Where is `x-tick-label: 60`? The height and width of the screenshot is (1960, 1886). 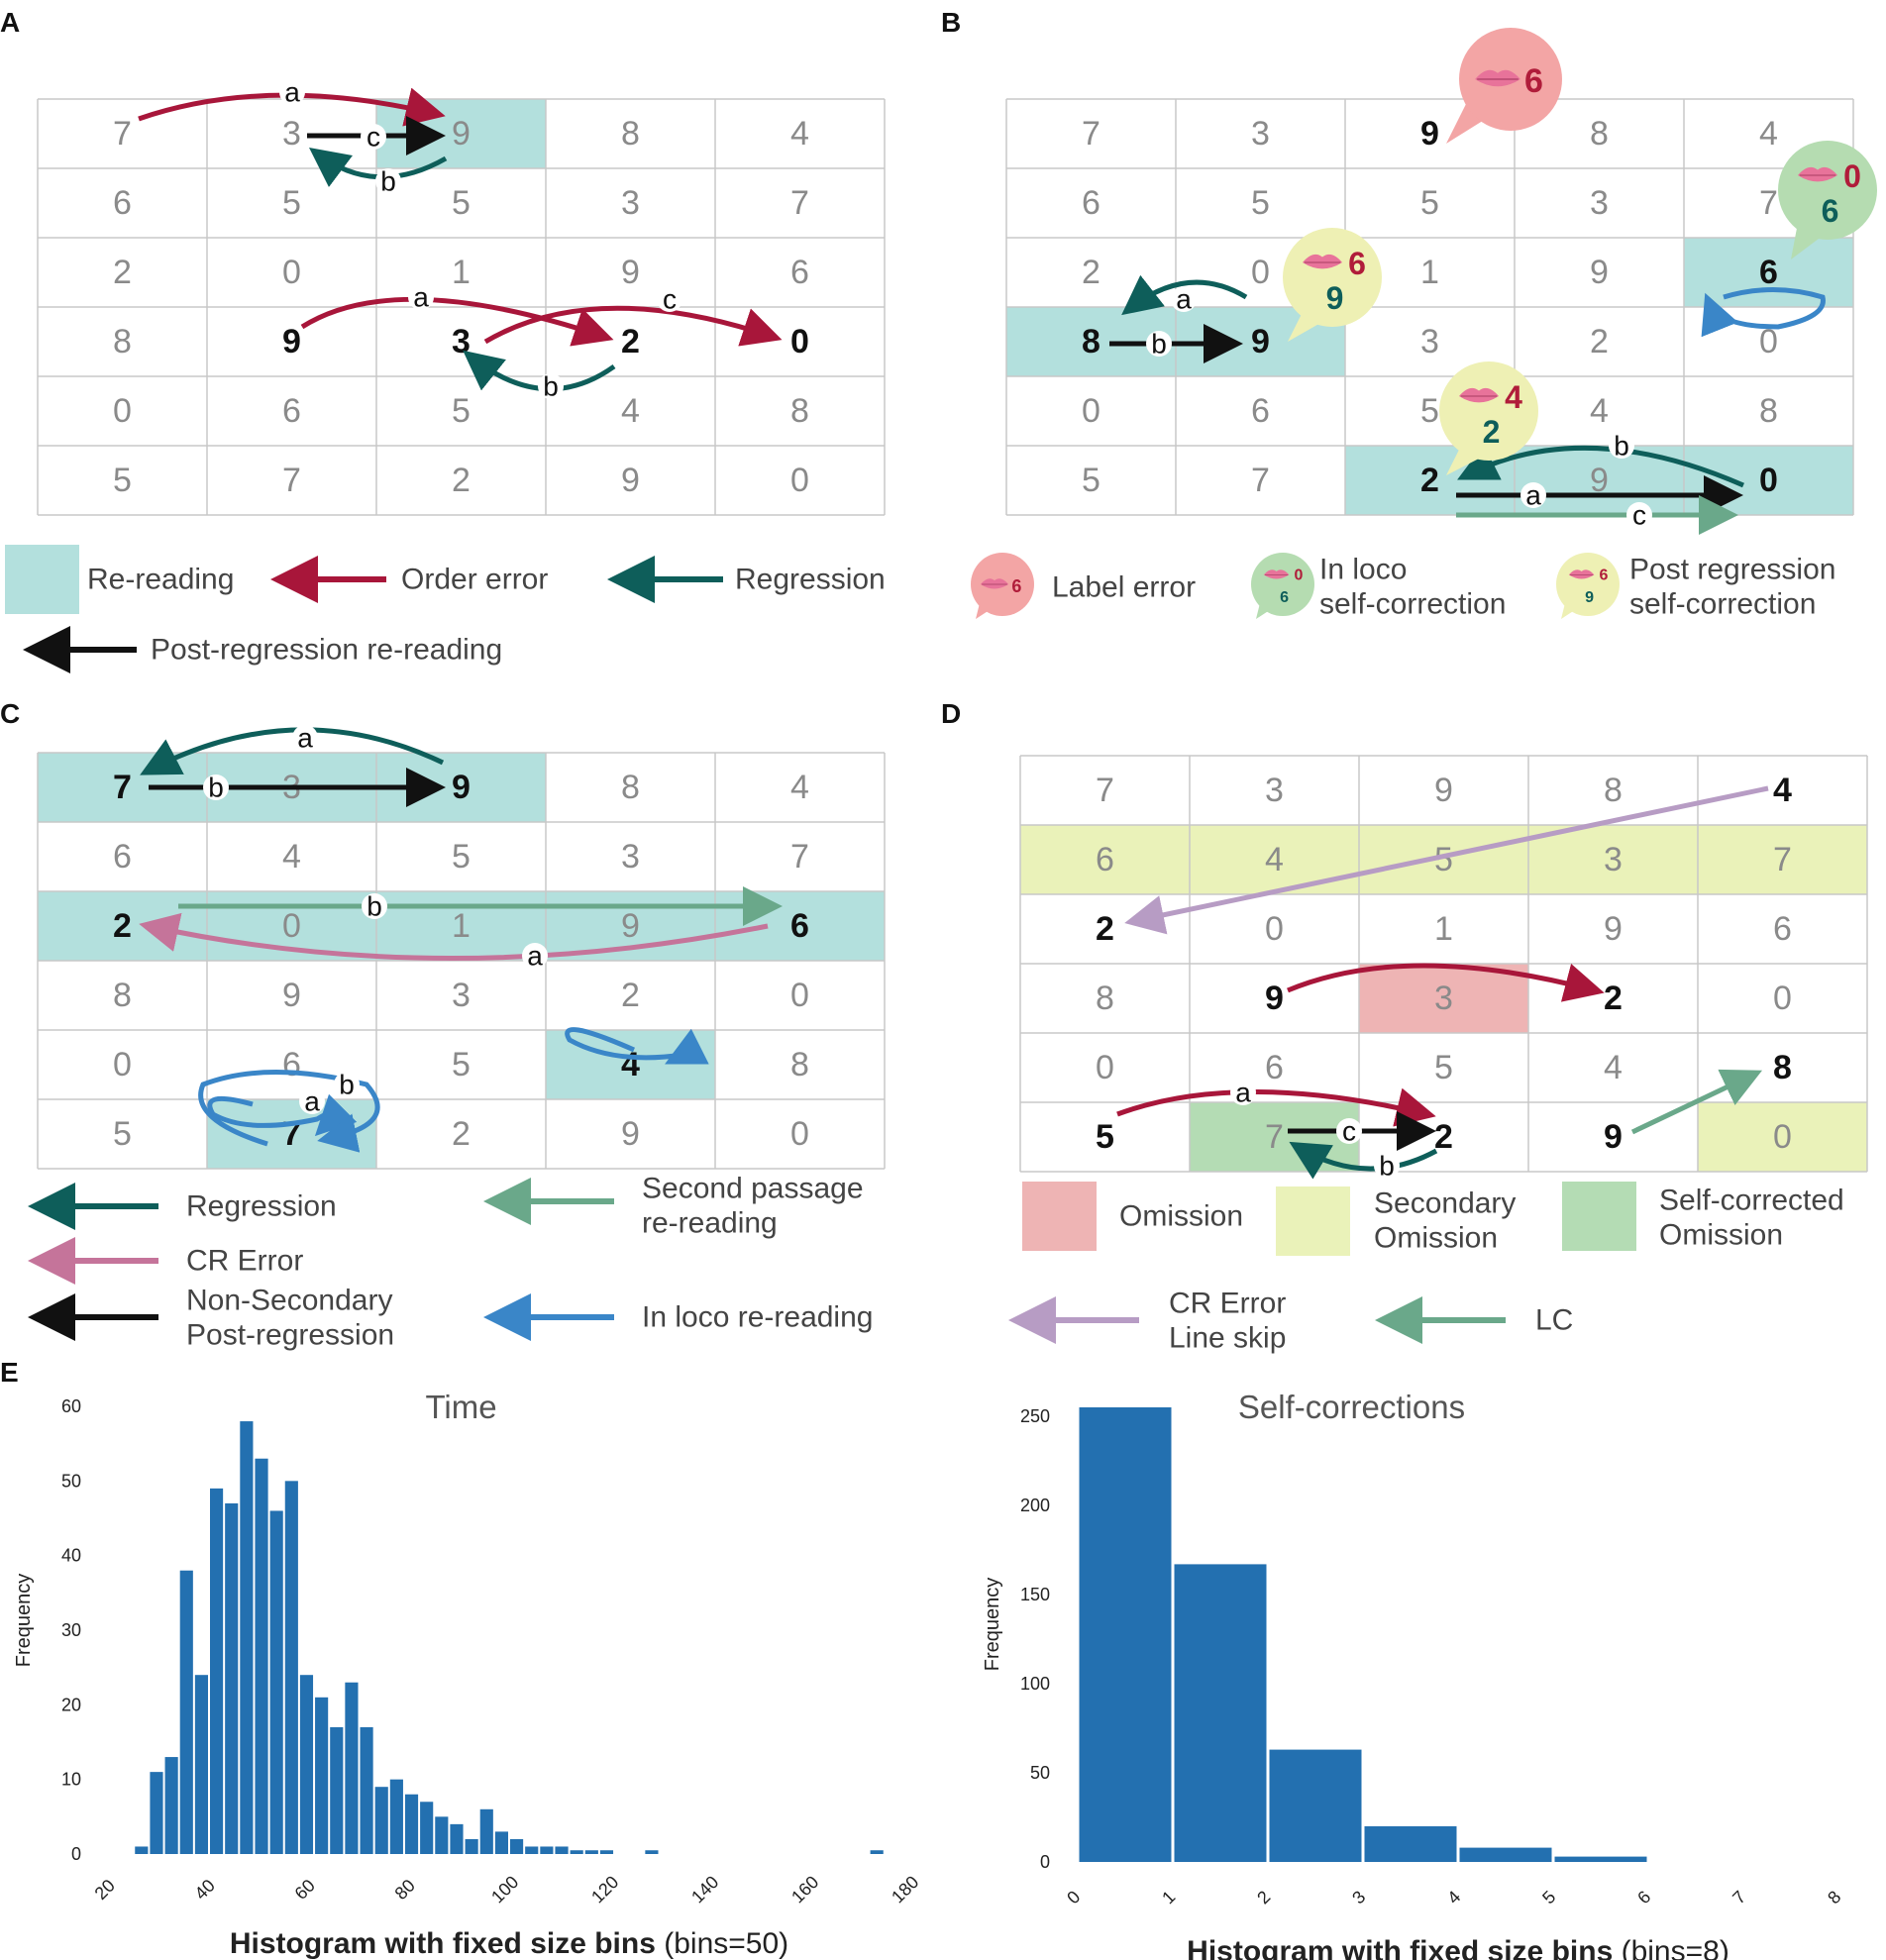
x-tick-label: 60 is located at coordinates (305, 1890).